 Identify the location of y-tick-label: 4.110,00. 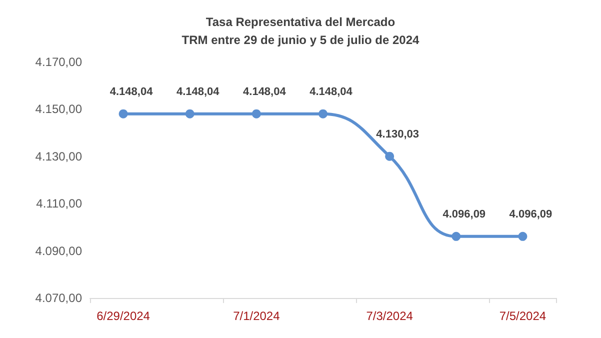
(59, 203).